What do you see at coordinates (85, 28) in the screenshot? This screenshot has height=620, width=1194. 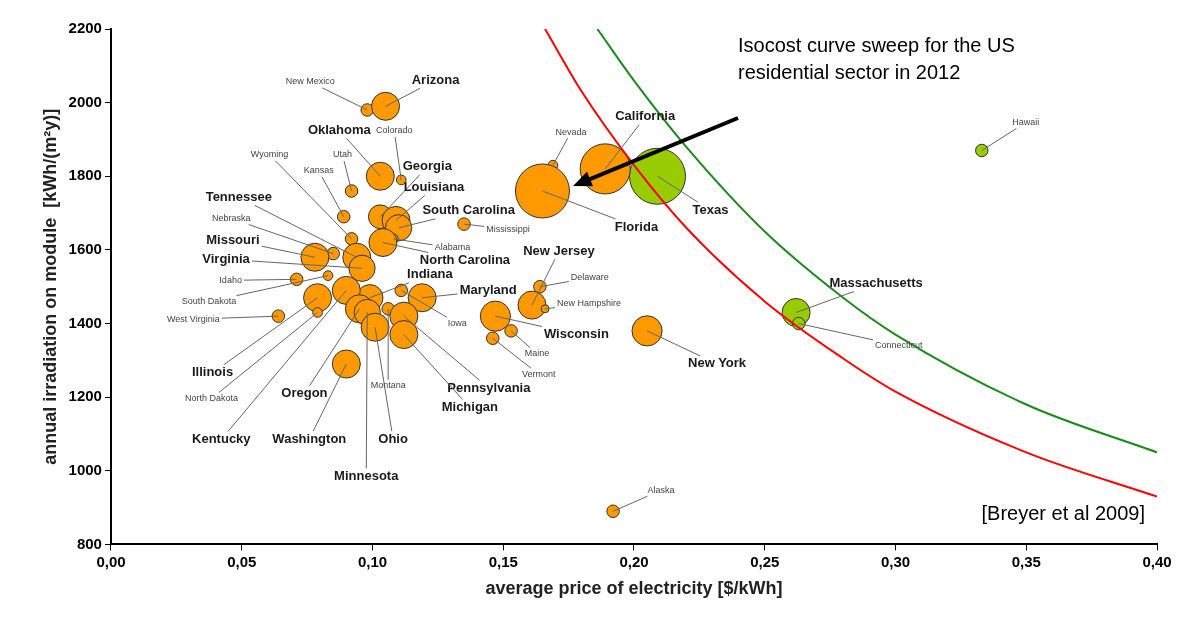 I see `y-tick-label: 2200` at bounding box center [85, 28].